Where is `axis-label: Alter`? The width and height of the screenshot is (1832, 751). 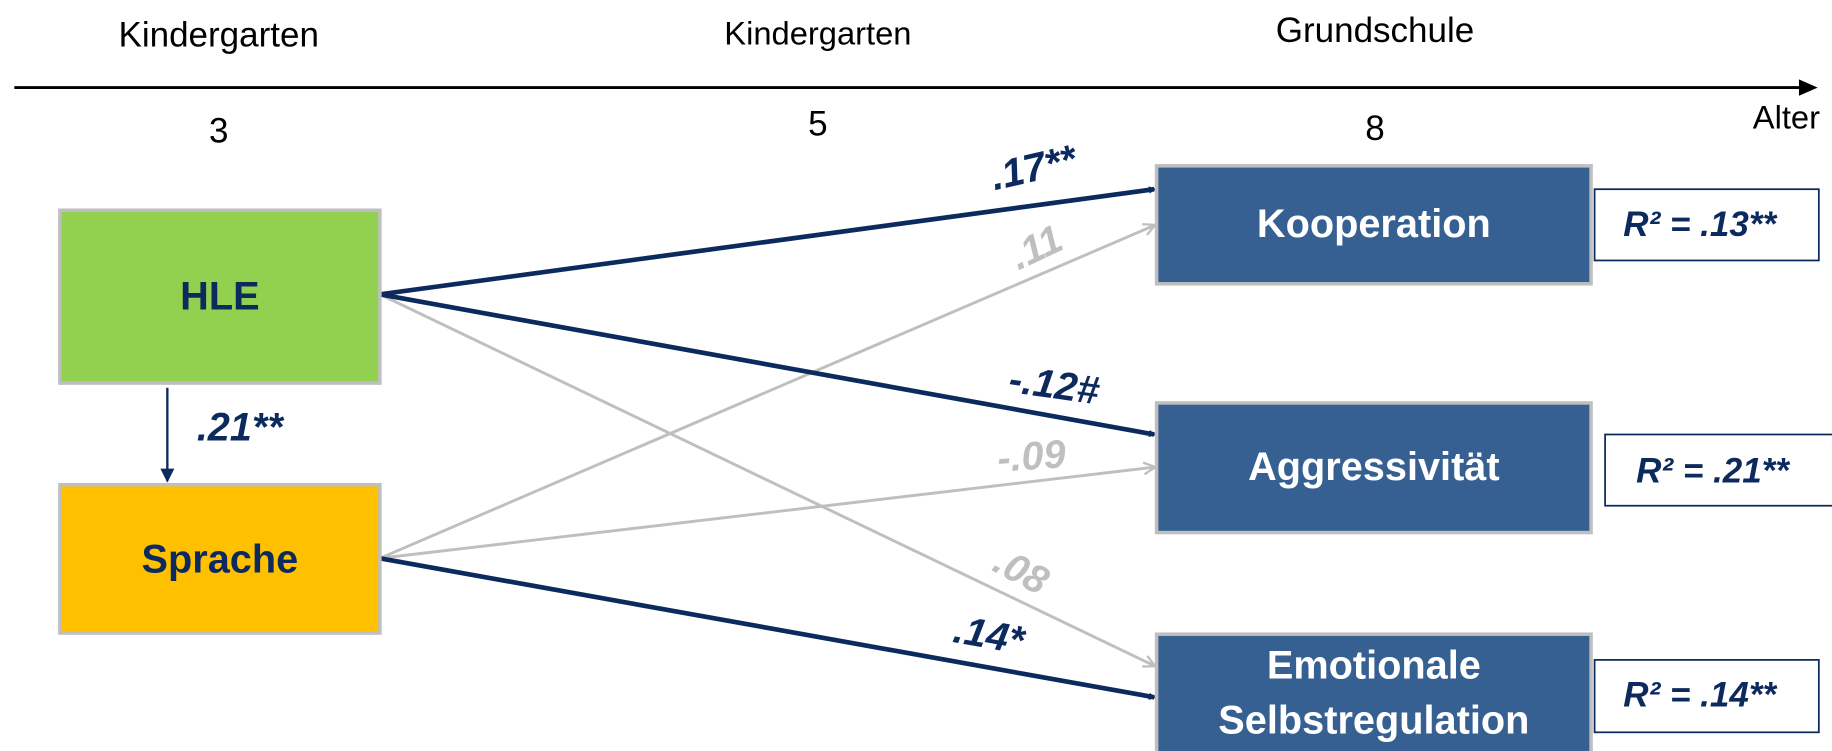
axis-label: Alter is located at coordinates (1786, 116).